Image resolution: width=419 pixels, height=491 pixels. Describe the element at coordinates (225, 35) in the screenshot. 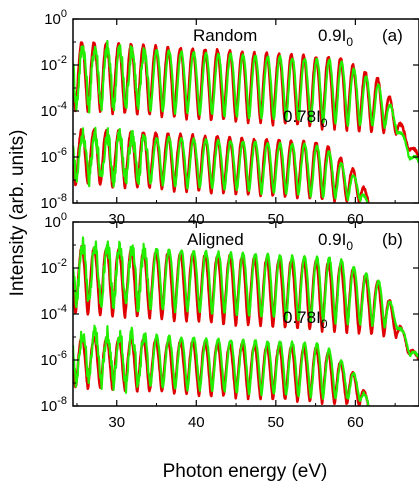

I see `condition-label: Random` at that location.